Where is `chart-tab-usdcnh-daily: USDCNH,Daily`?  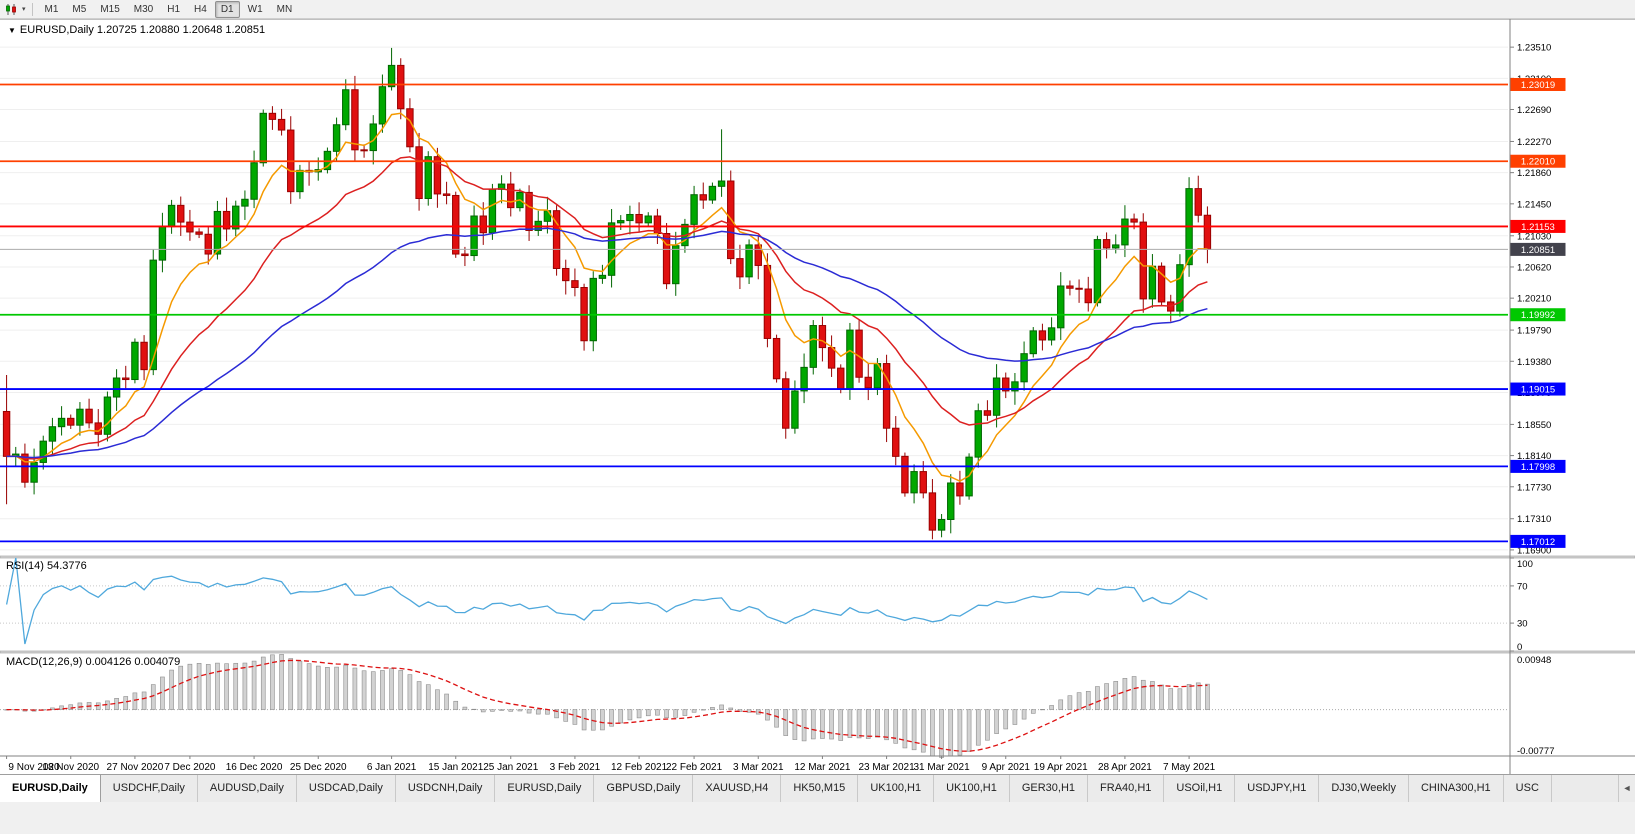 chart-tab-usdcnh-daily: USDCNH,Daily is located at coordinates (445, 788).